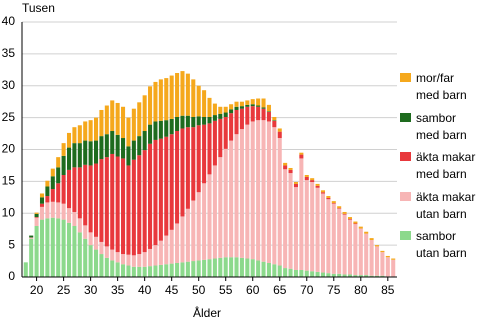  What do you see at coordinates (9, 117) in the screenshot?
I see `y-tick-label: 25` at bounding box center [9, 117].